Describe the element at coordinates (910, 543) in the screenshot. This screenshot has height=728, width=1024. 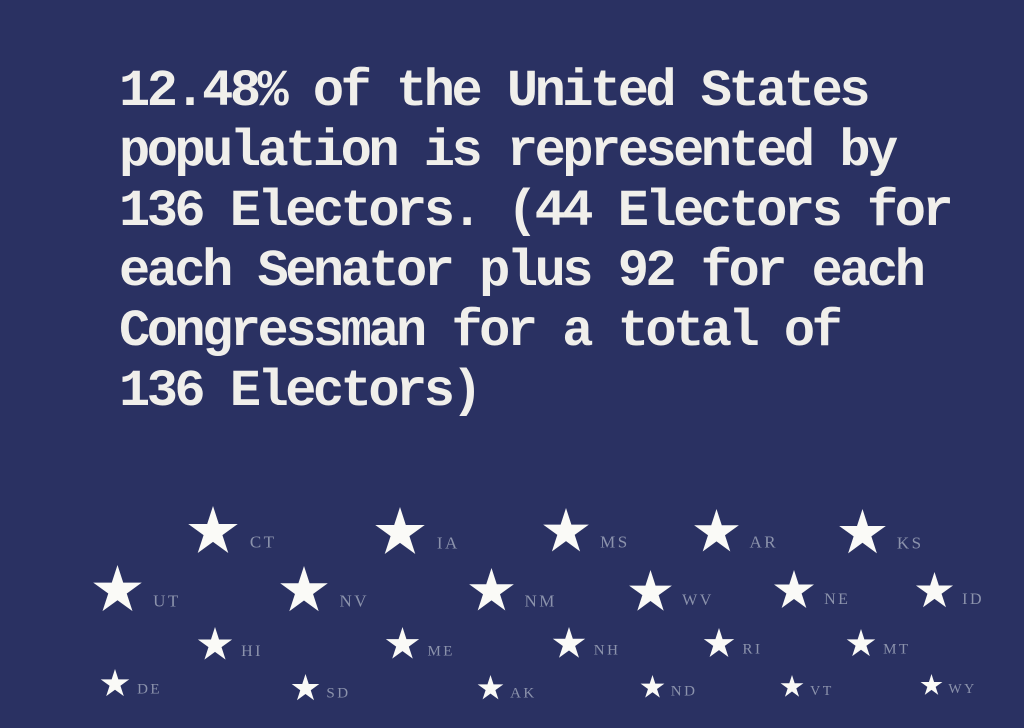
I see `state-label: KS` at that location.